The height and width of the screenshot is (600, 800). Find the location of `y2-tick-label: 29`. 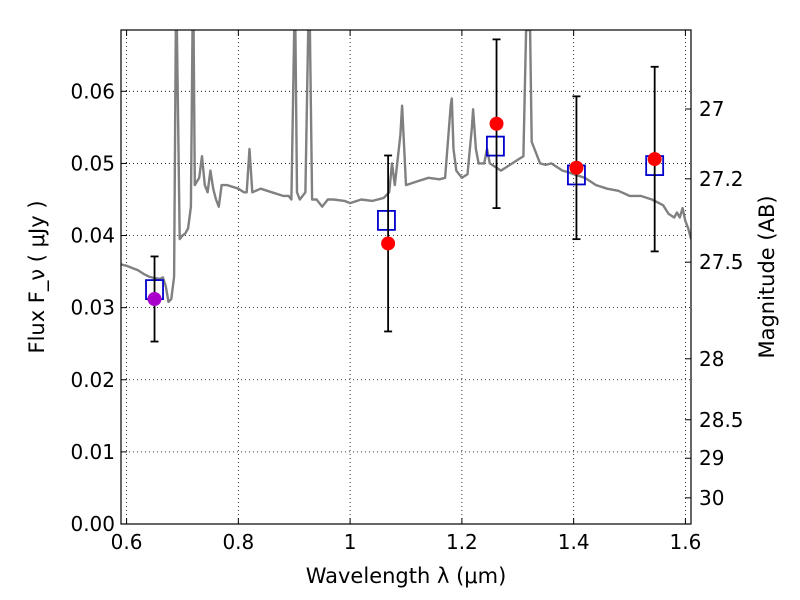

y2-tick-label: 29 is located at coordinates (711, 458).